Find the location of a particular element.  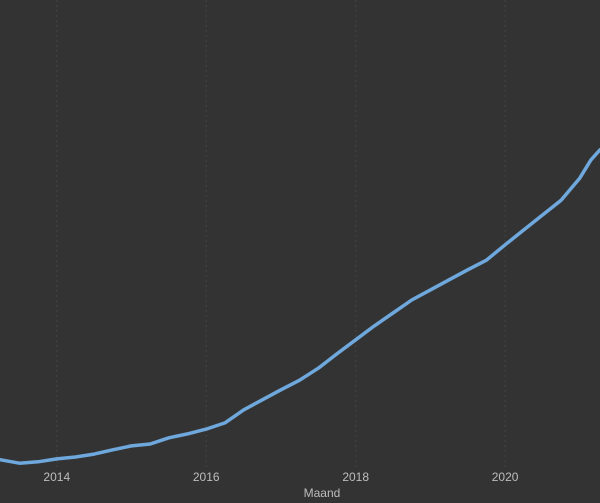

x-tick-label: 2020 is located at coordinates (505, 477).